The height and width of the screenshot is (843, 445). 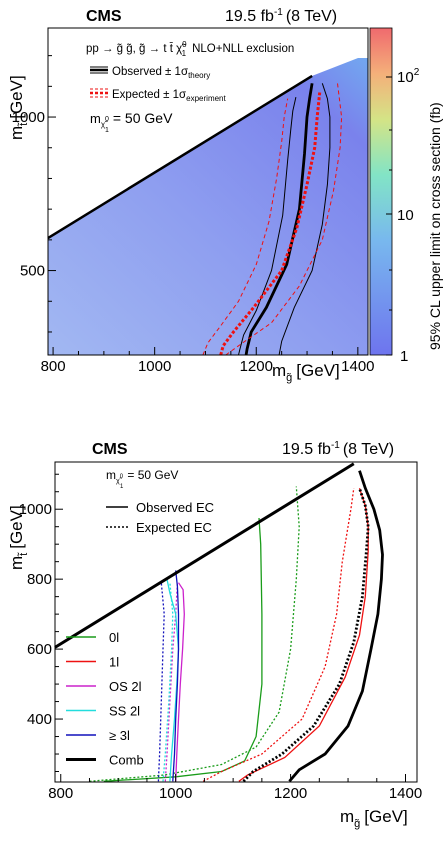 I want to click on bottom-legend-observed: Observed EC, so click(x=175, y=507).